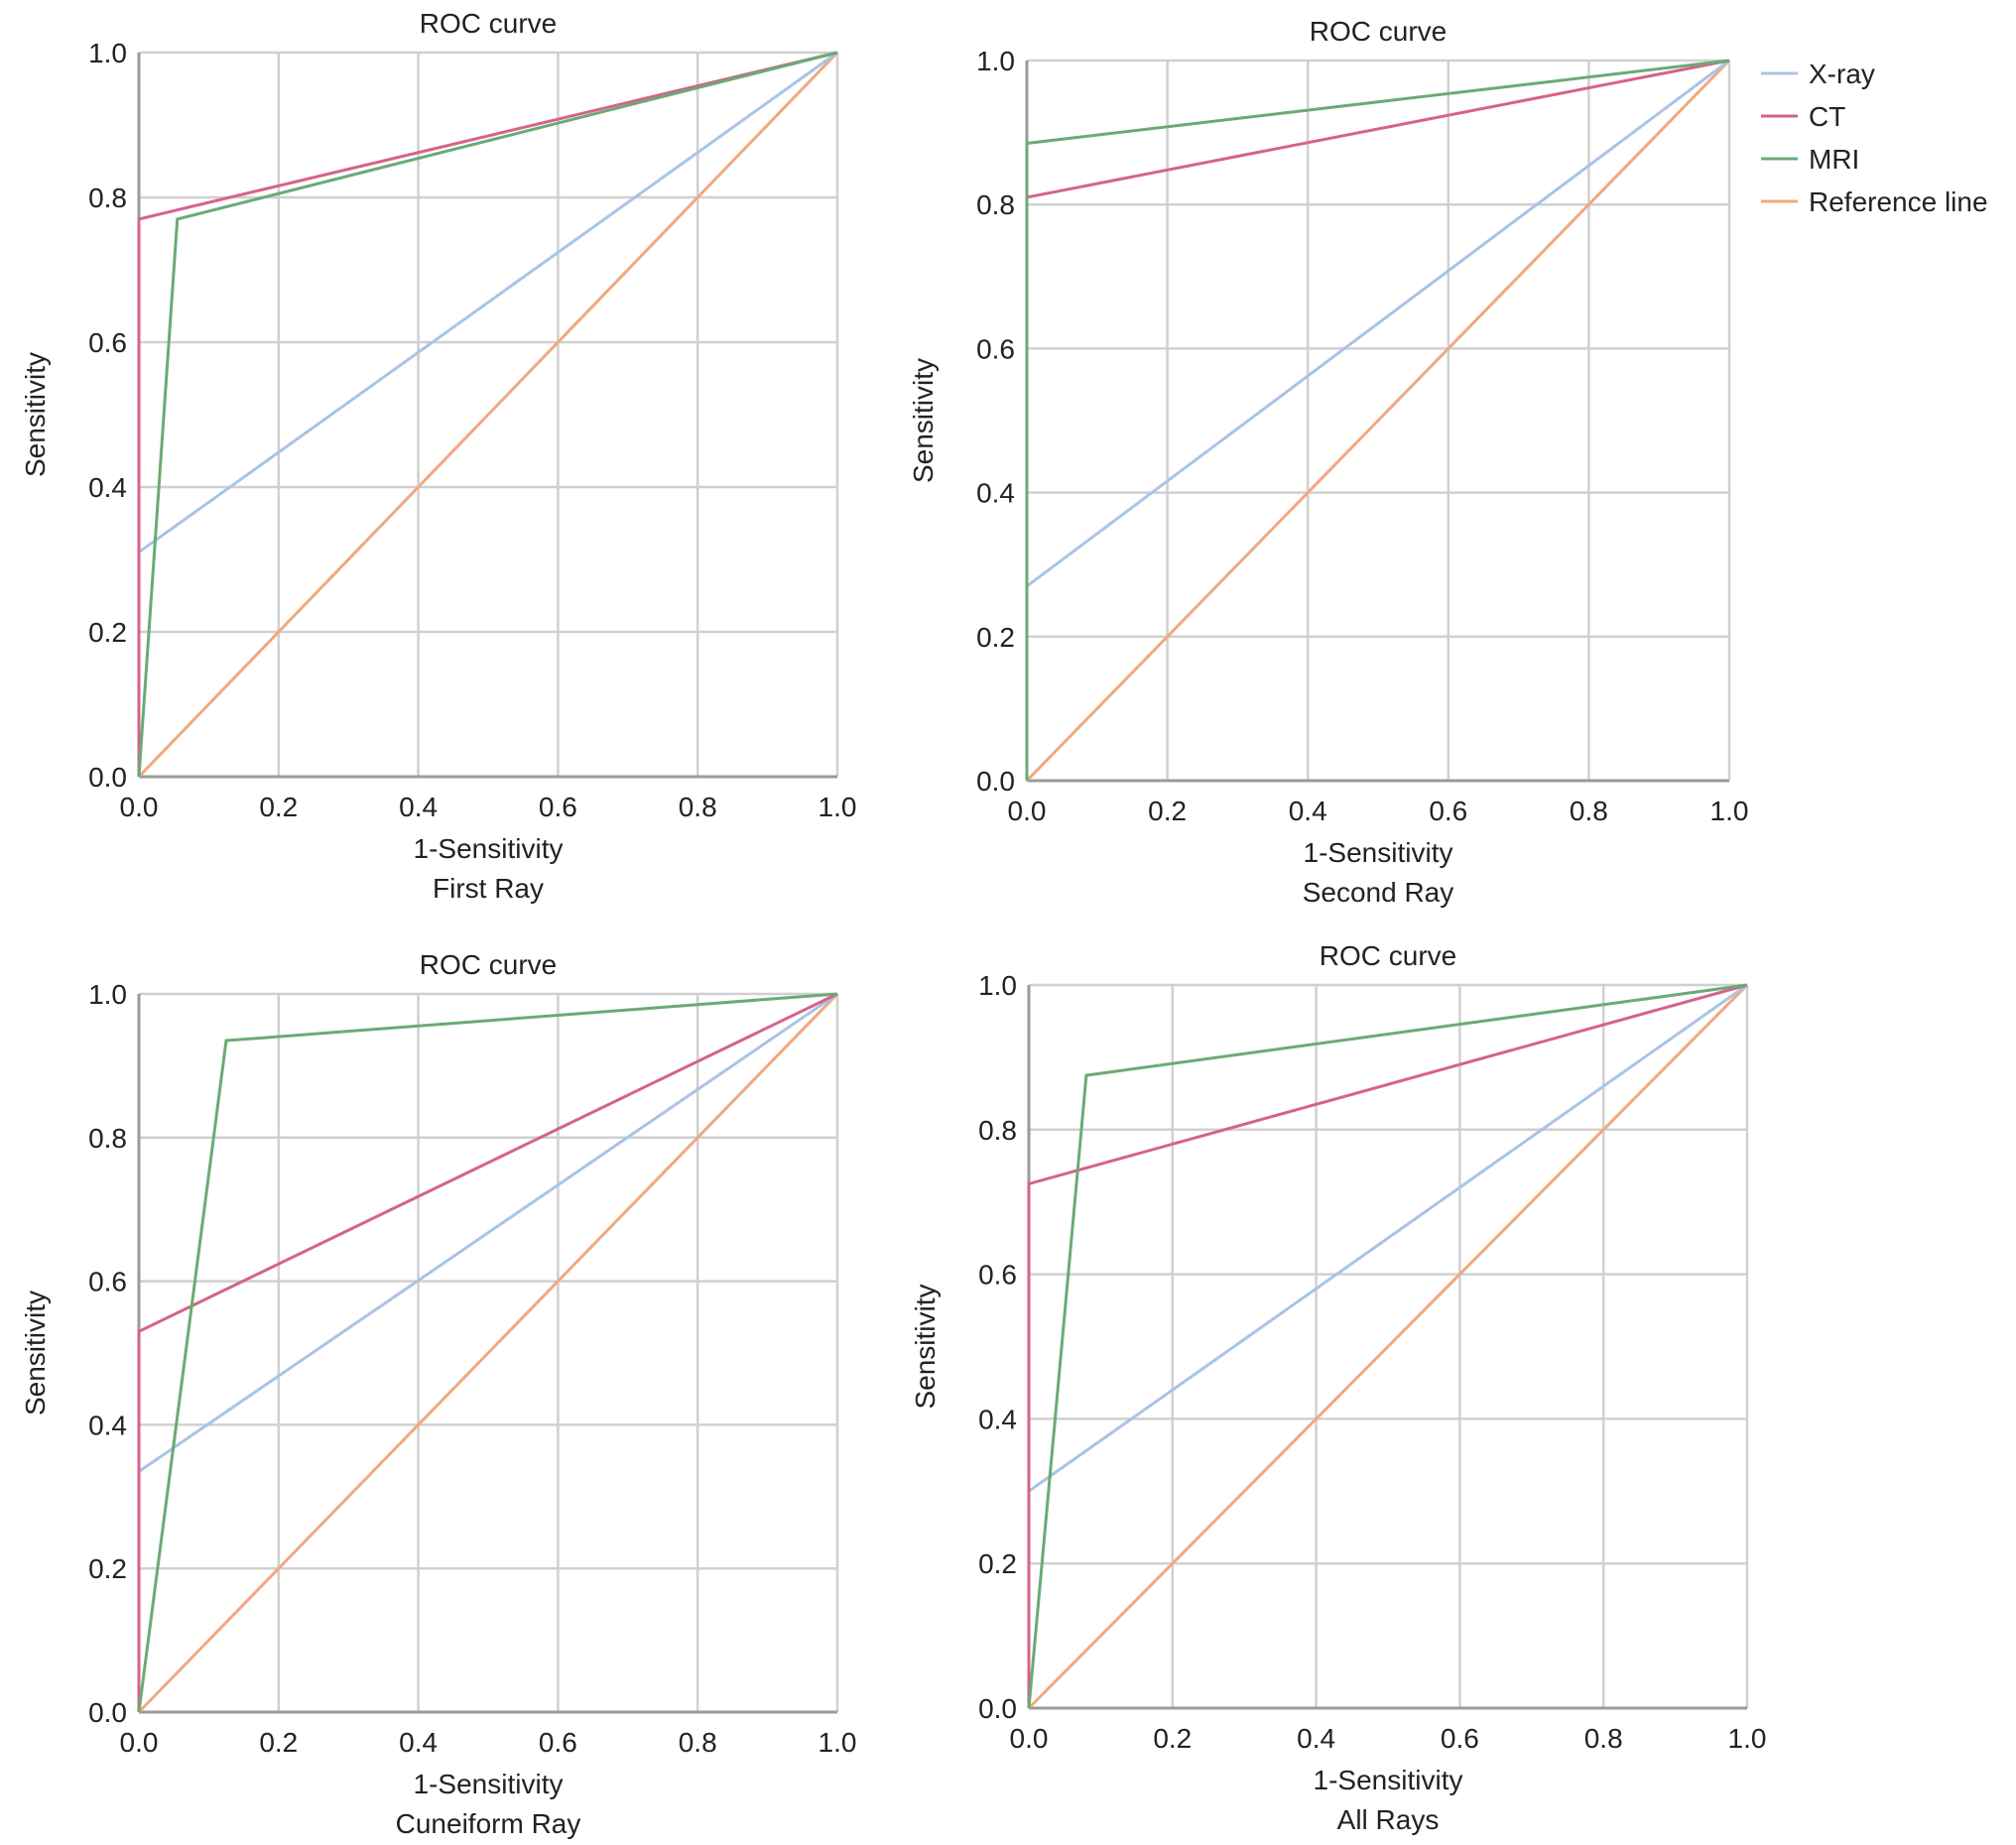 The image size is (2016, 1845). What do you see at coordinates (1874, 138) in the screenshot?
I see `legend: X-ray CT MRI Reference line` at bounding box center [1874, 138].